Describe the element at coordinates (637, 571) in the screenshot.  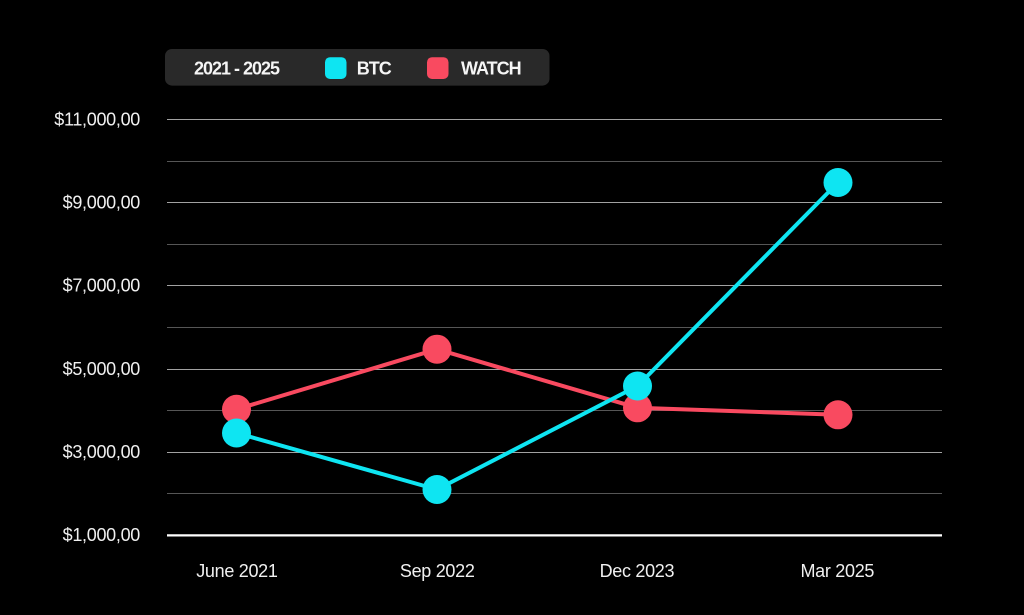
I see `svg-text: Dec 2023` at that location.